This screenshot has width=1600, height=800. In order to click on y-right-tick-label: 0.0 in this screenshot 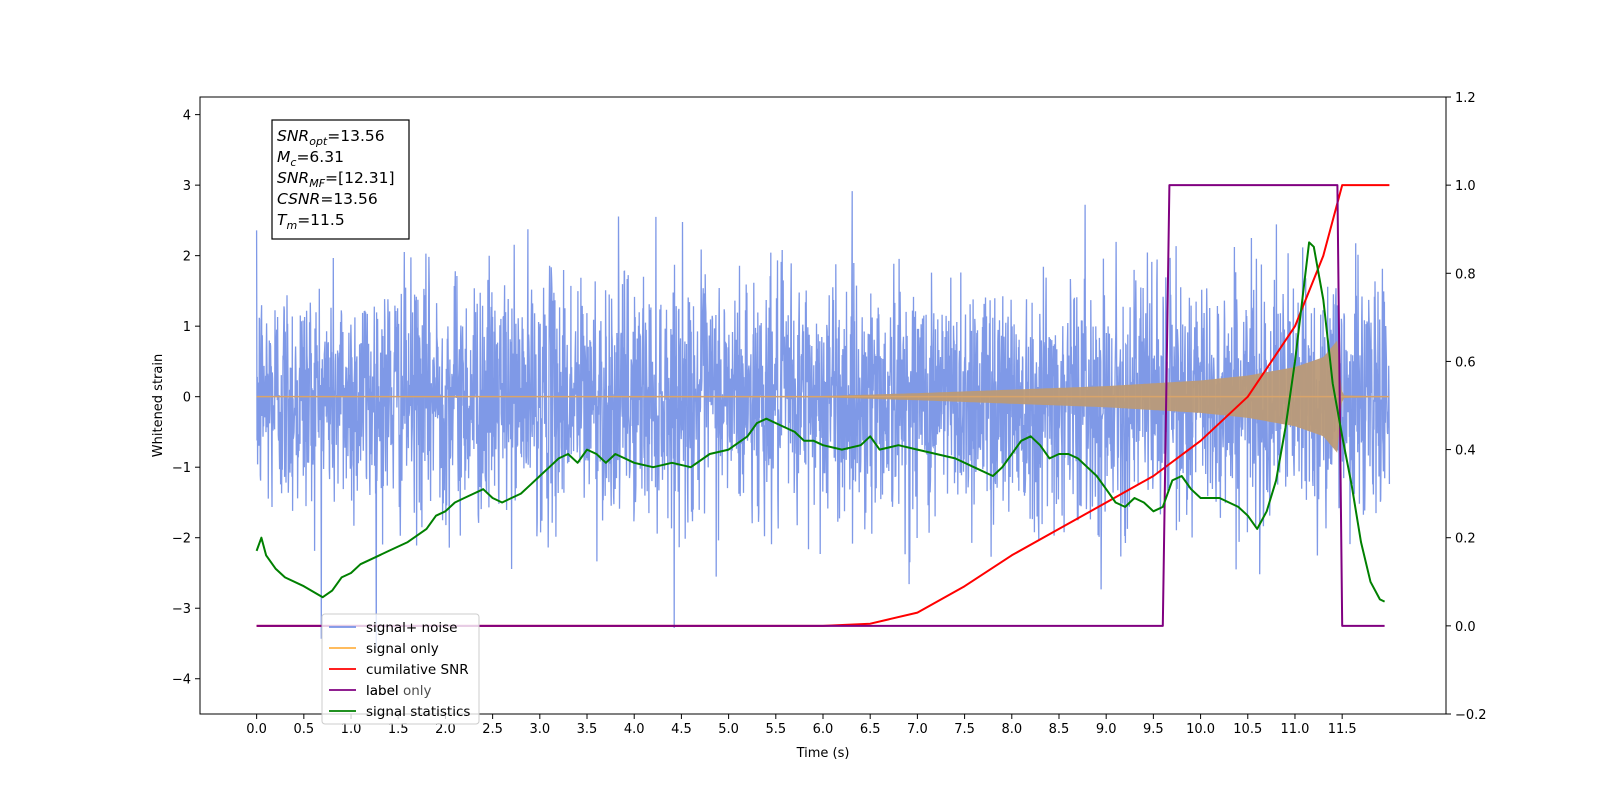, I will do `click(1465, 627)`.